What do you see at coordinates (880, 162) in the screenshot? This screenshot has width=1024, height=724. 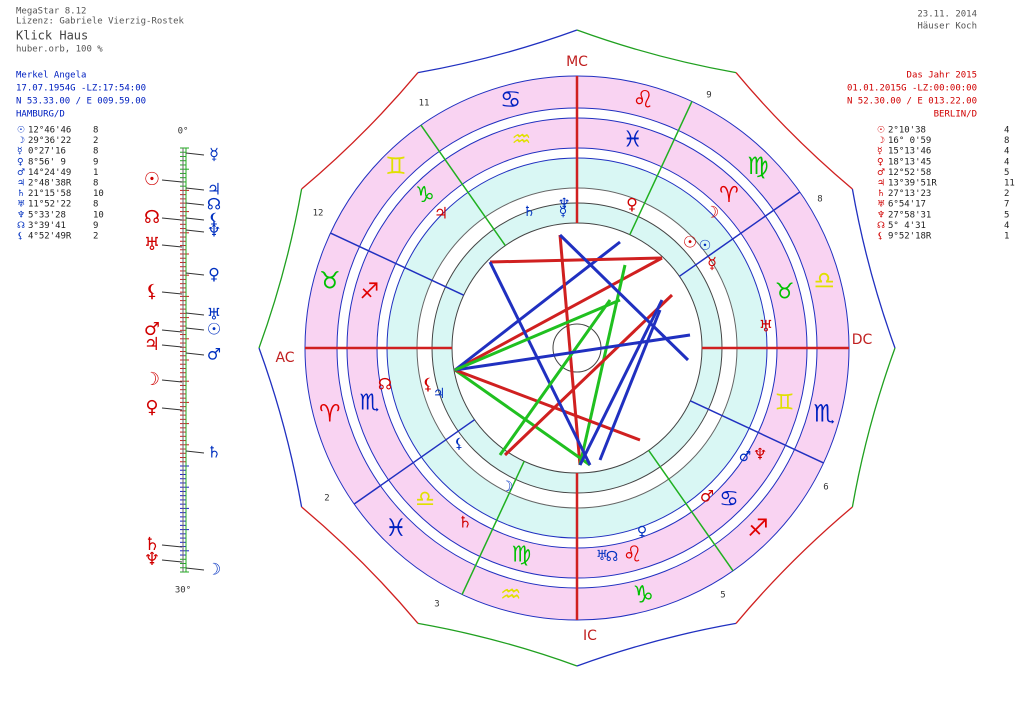 I see `planet-symbol: ♀` at bounding box center [880, 162].